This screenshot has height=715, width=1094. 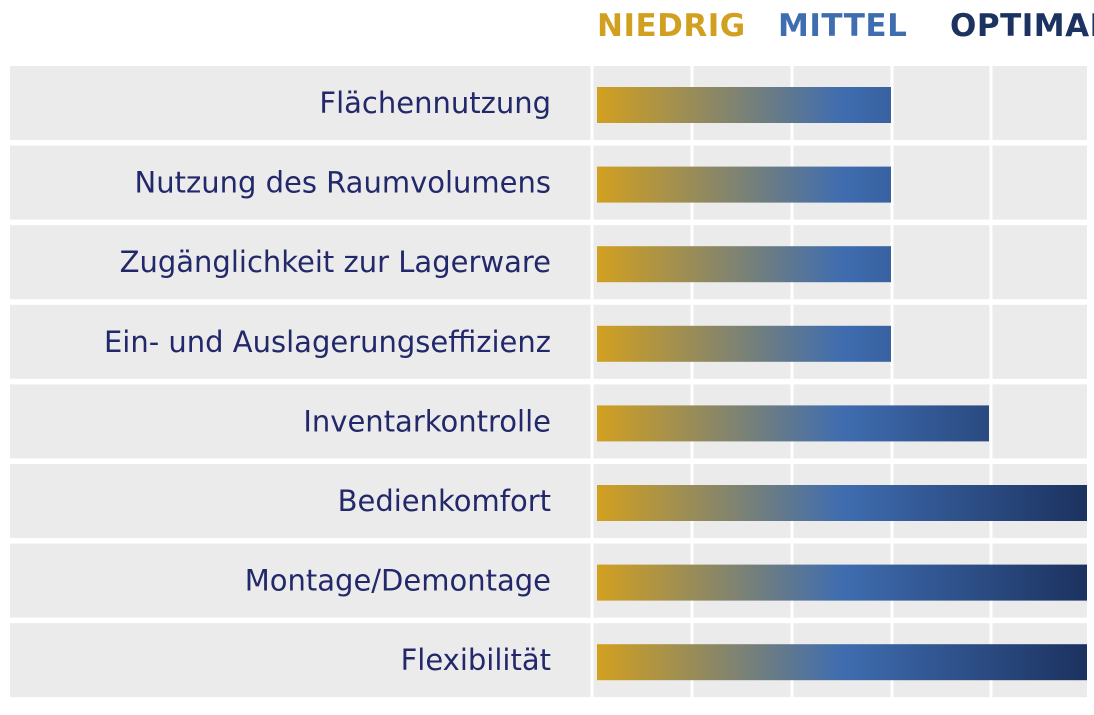 I want to click on category-label: Flächennutzung, so click(x=435, y=103).